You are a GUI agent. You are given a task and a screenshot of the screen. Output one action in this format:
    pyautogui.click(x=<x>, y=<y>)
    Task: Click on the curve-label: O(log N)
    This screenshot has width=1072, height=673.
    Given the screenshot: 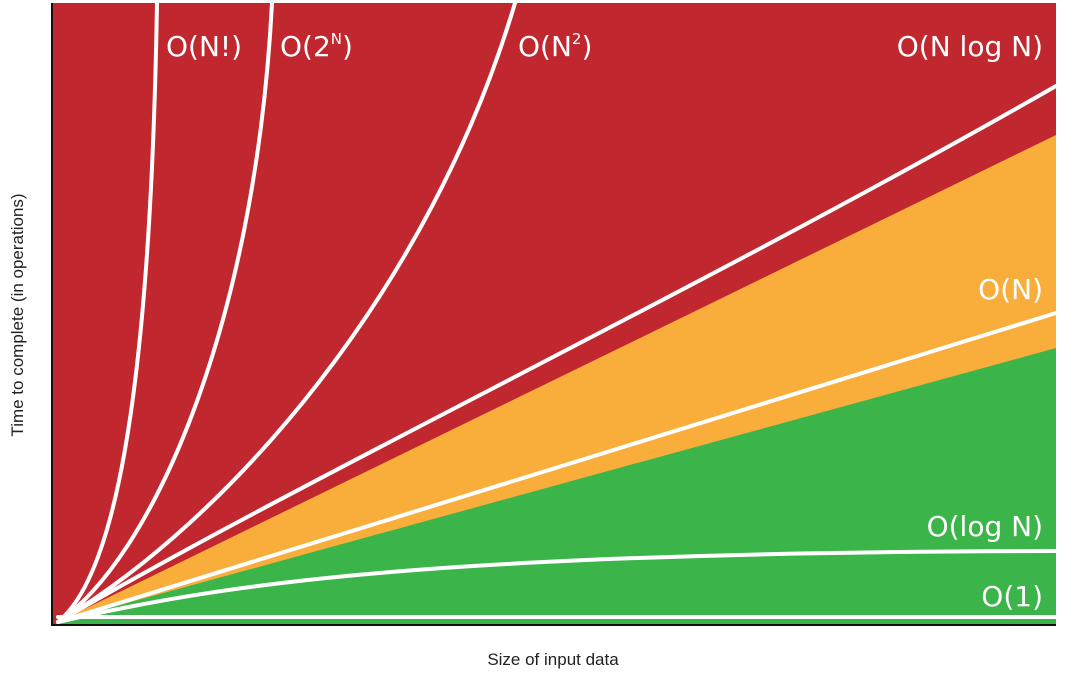 What is the action you would take?
    pyautogui.click(x=985, y=526)
    